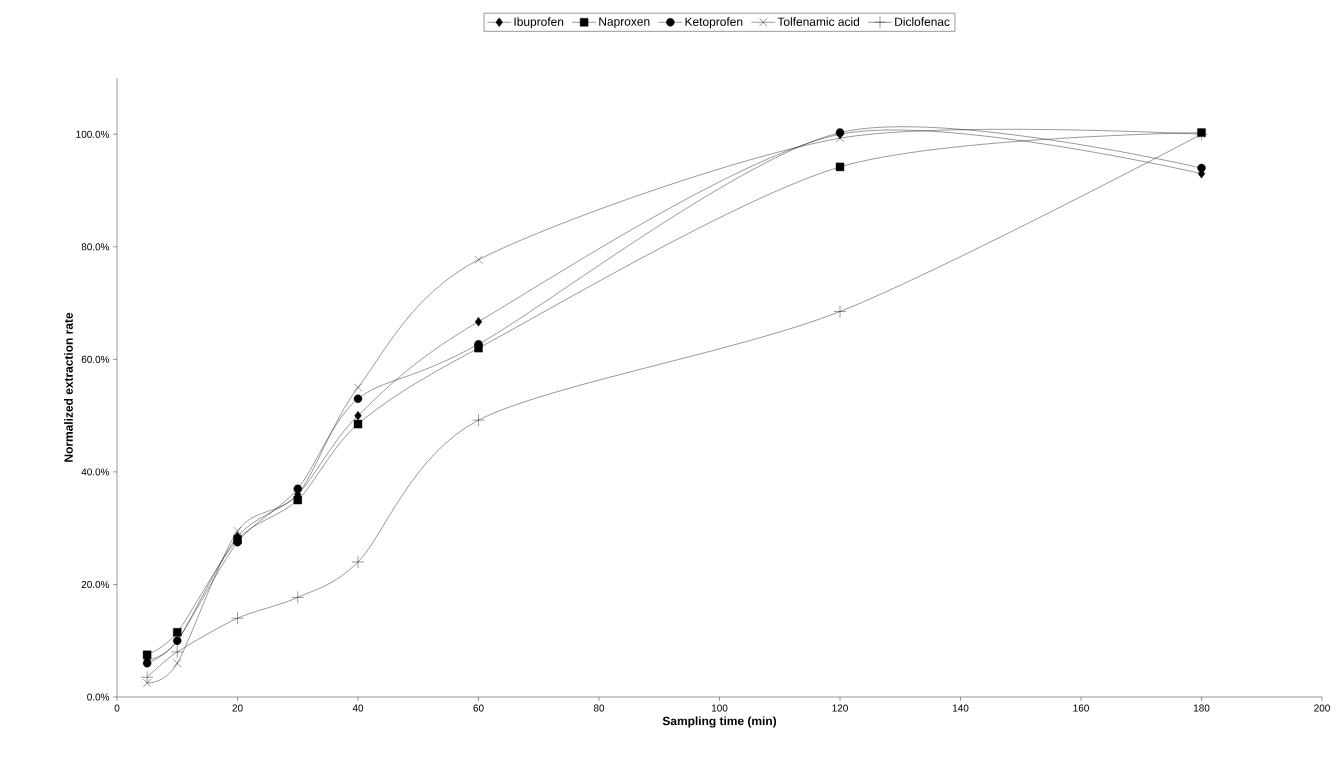 The height and width of the screenshot is (773, 1342). What do you see at coordinates (624, 23) in the screenshot?
I see `legend-label: Naproxen` at bounding box center [624, 23].